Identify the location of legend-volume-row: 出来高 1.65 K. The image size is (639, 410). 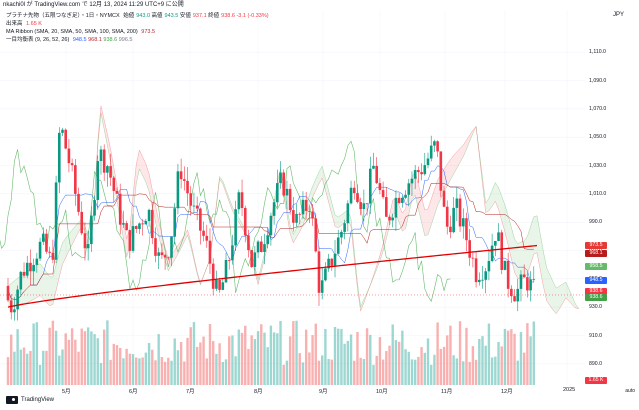
(137, 24).